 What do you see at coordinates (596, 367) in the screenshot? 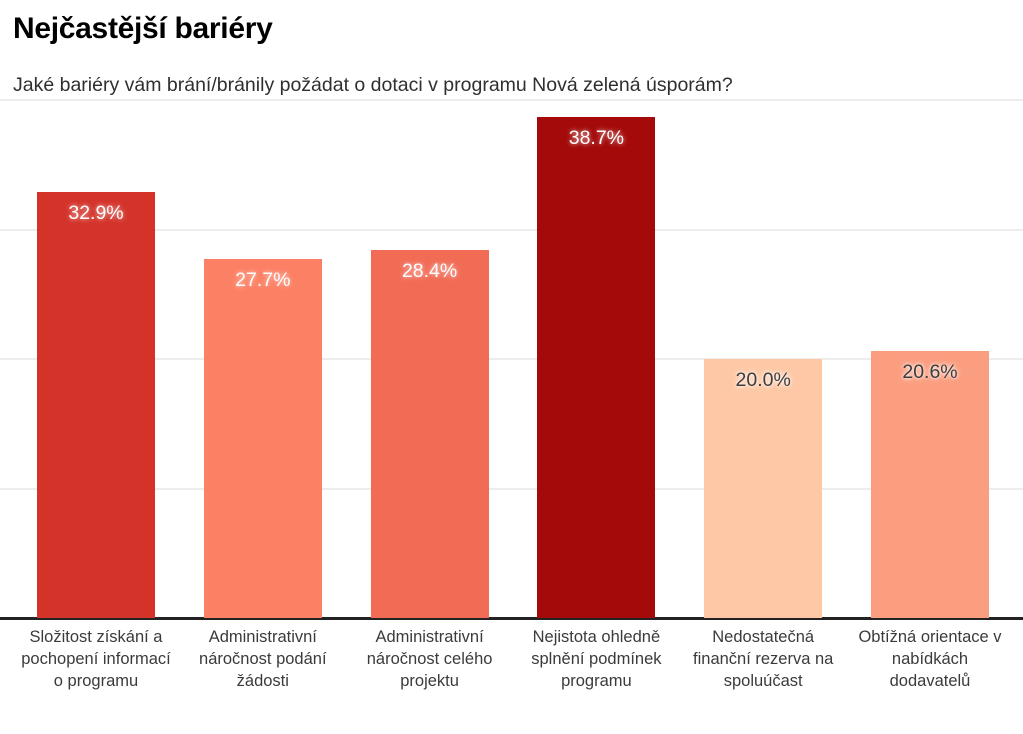
I see `bar-4: 38.7%` at bounding box center [596, 367].